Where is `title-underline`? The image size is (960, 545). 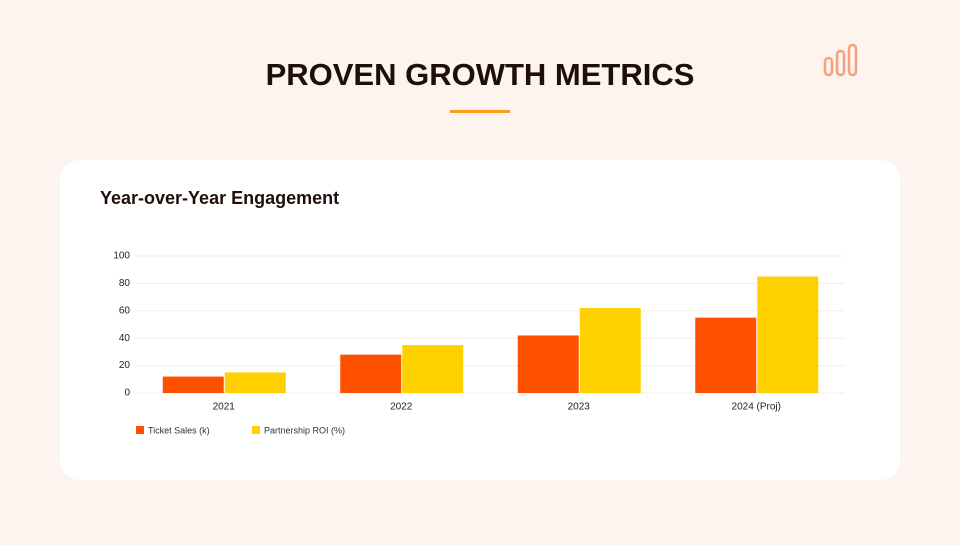
title-underline is located at coordinates (480, 111).